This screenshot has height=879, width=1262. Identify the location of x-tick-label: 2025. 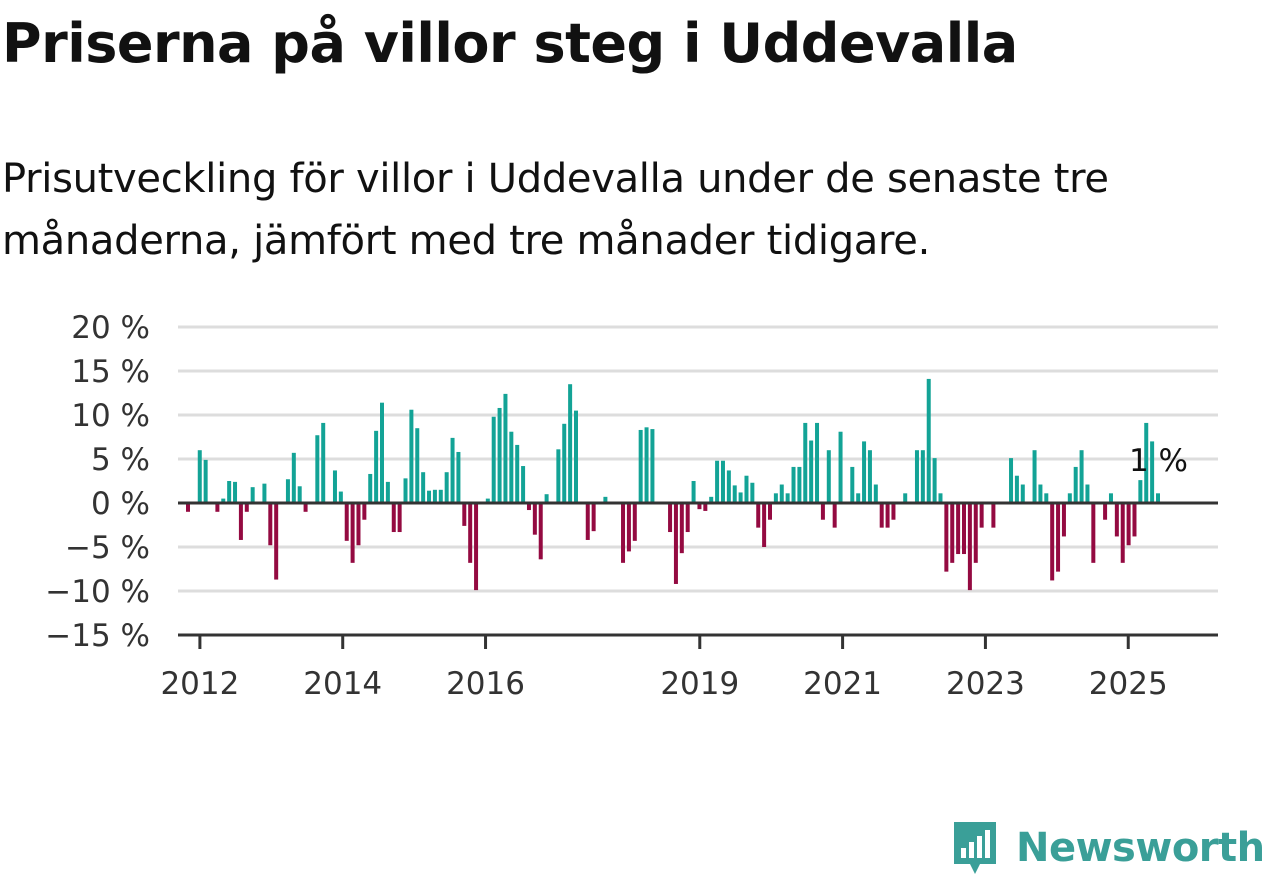
(1128, 684).